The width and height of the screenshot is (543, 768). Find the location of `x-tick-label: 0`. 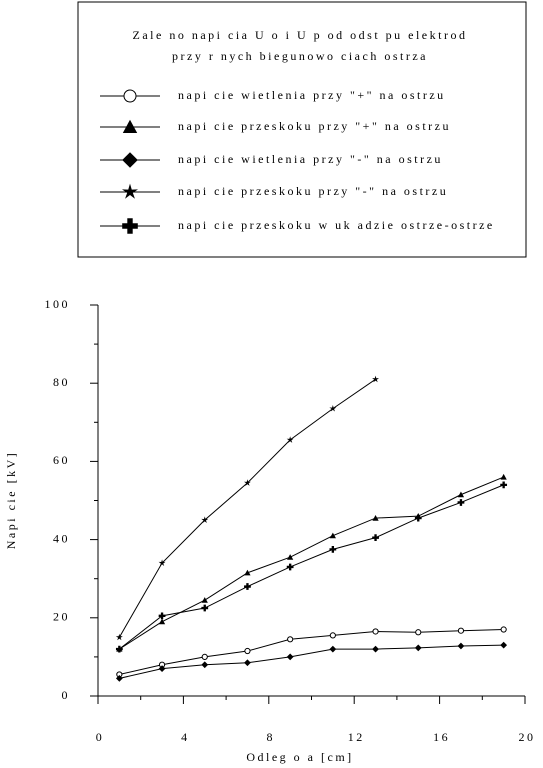

x-tick-label: 0 is located at coordinates (100, 737).